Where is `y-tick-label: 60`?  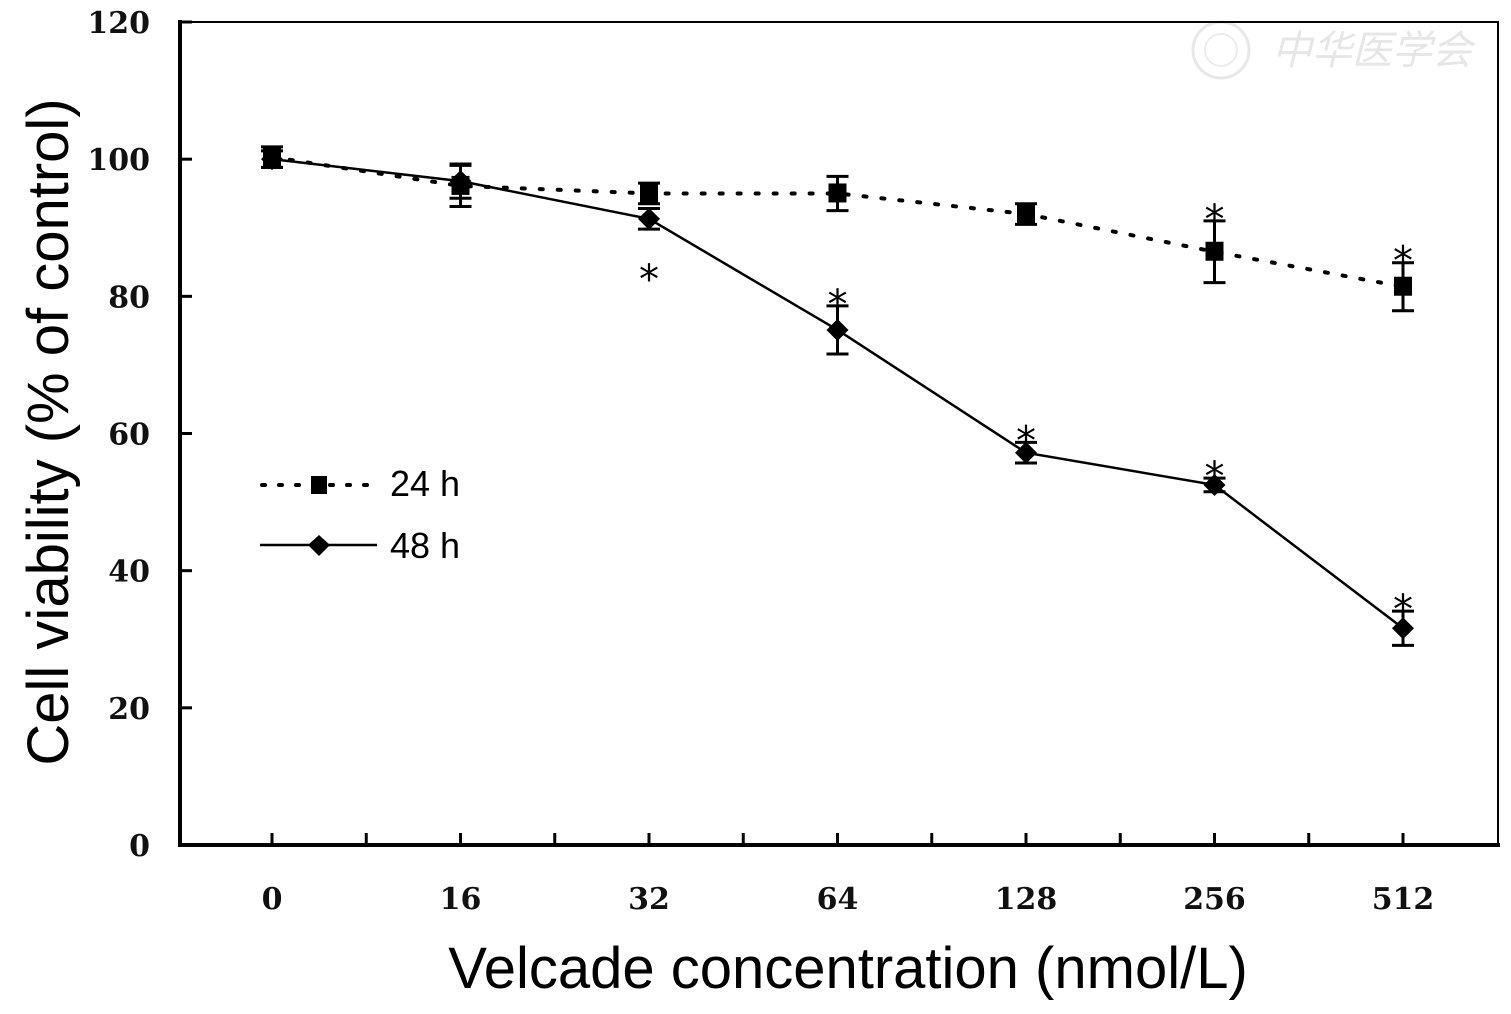 y-tick-label: 60 is located at coordinates (129, 435).